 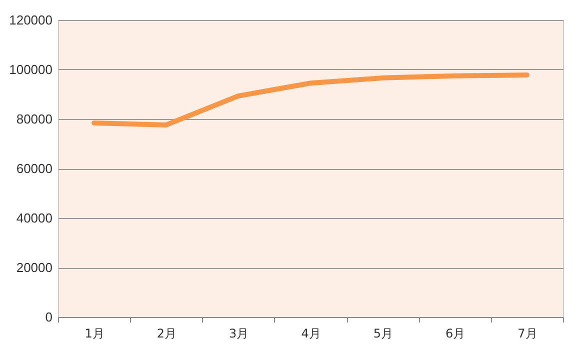 I want to click on x-tick-label: 7月, so click(x=528, y=333).